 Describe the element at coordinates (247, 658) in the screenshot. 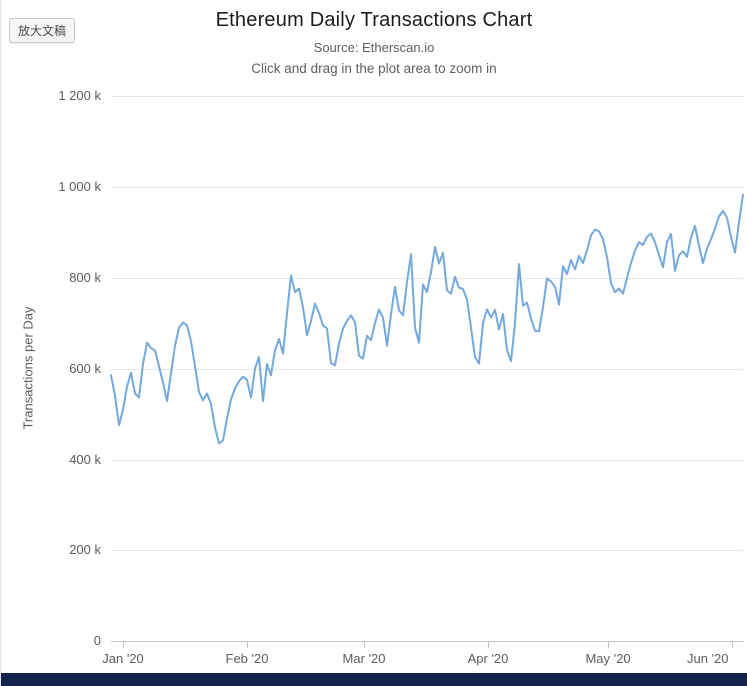

I see `x-tick-label-feb: Feb '20` at that location.